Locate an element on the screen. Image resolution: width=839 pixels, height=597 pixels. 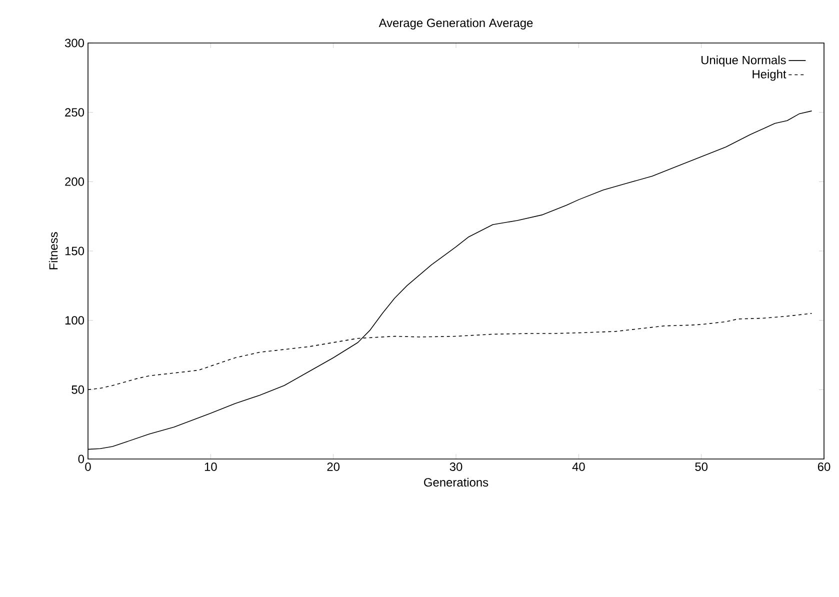
legend-label: Height is located at coordinates (769, 75).